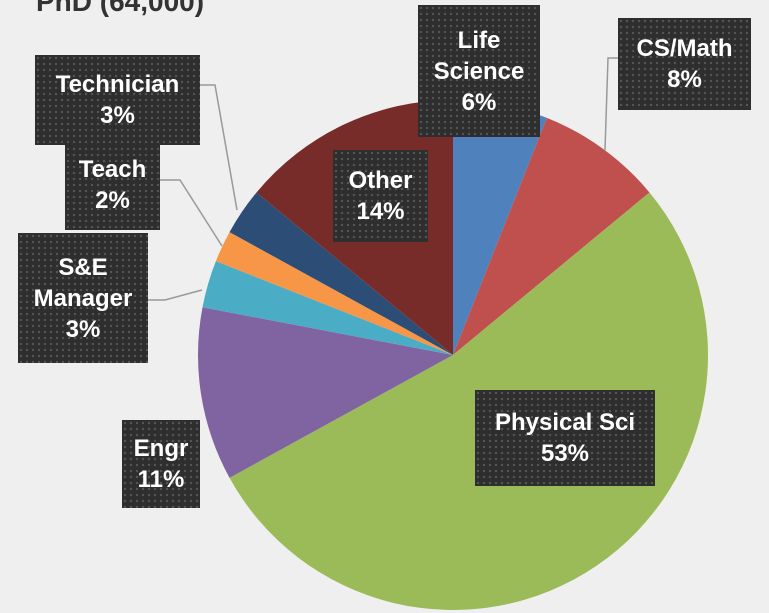 The height and width of the screenshot is (613, 769). Describe the element at coordinates (380, 196) in the screenshot. I see `data-label: Other 14%` at that location.